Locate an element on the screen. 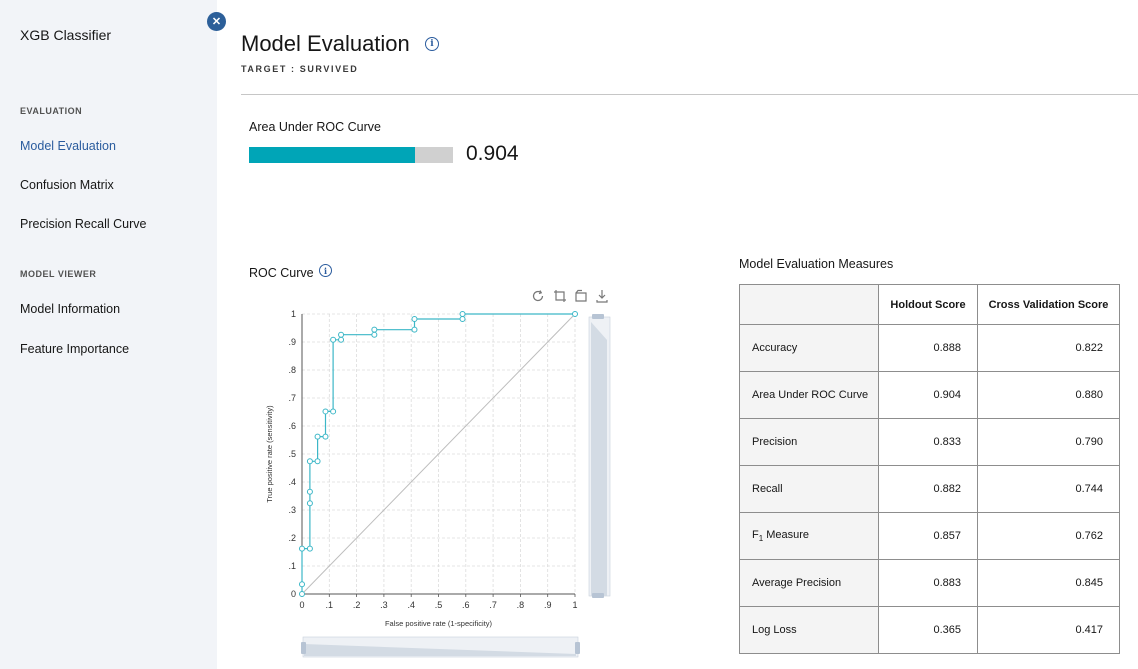 The width and height of the screenshot is (1138, 669). y-zoom-handle-top is located at coordinates (598, 316).